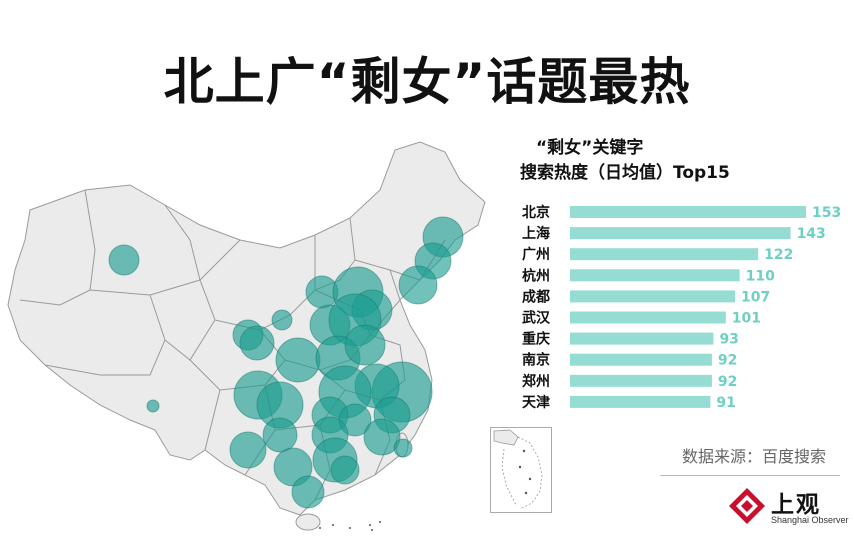  I want to click on chart-title-line1: “剩女”关键字, so click(590, 148).